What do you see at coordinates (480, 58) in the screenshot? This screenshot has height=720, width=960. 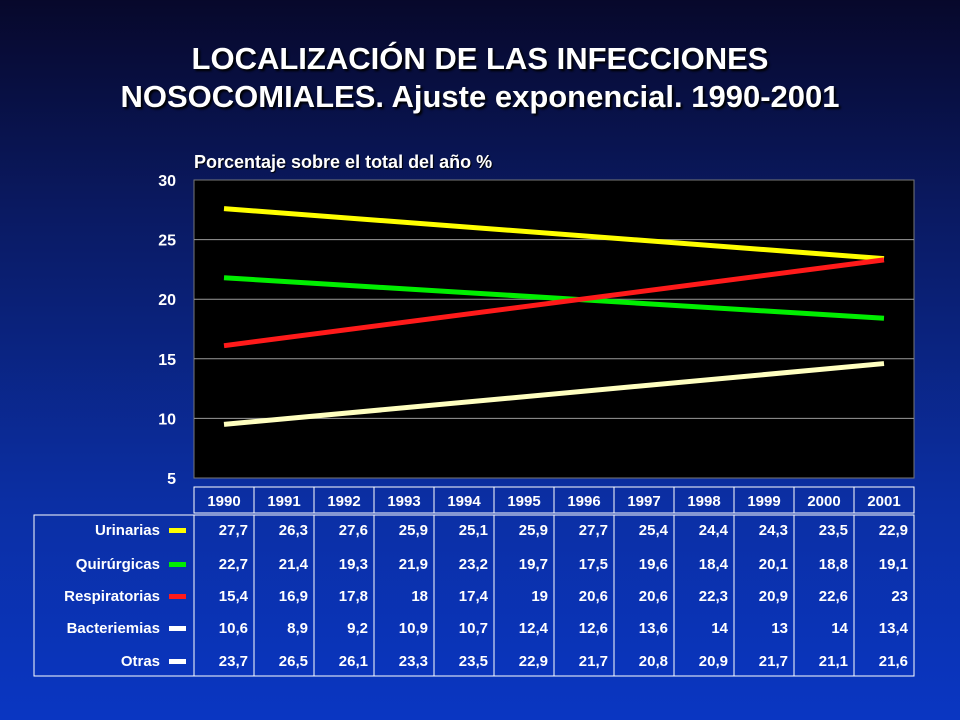 I see `title-line-1: LOCALIZACIÓN DE LAS INFECCIONES` at bounding box center [480, 58].